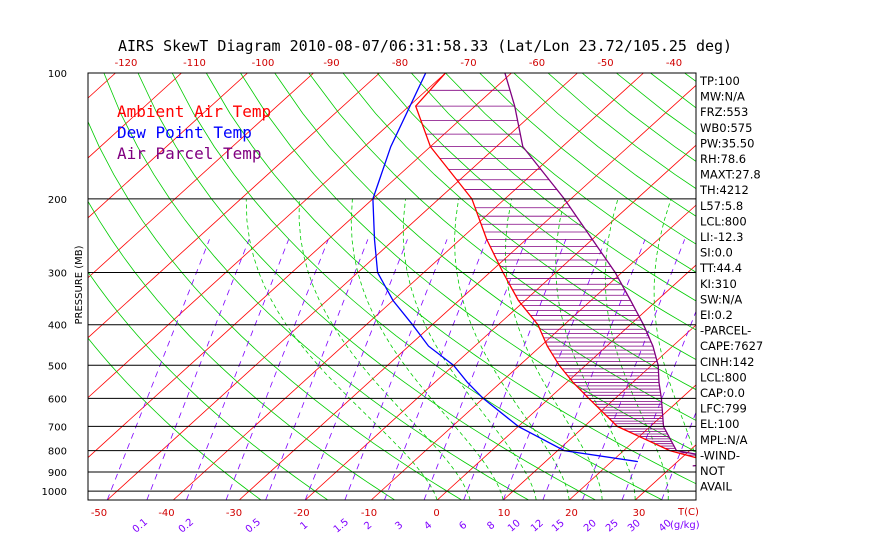  Describe the element at coordinates (724, 440) in the screenshot. I see `stat-line: MPL:N/A` at that location.